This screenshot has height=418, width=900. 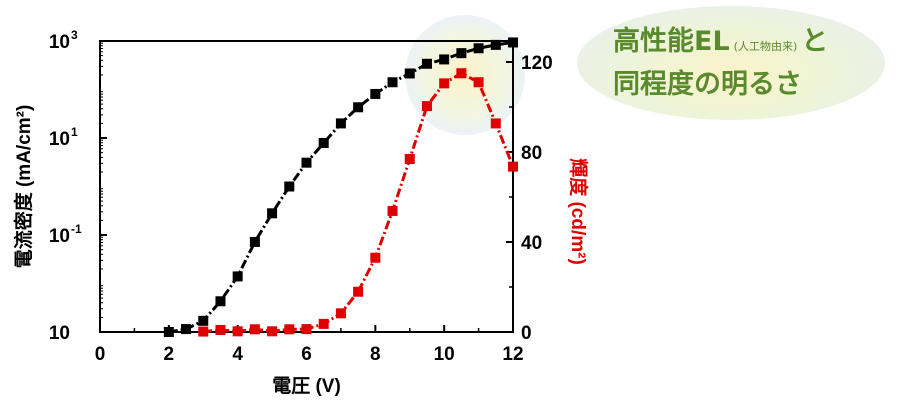 I want to click on callout-line1: 高性能EL, so click(x=671, y=41).